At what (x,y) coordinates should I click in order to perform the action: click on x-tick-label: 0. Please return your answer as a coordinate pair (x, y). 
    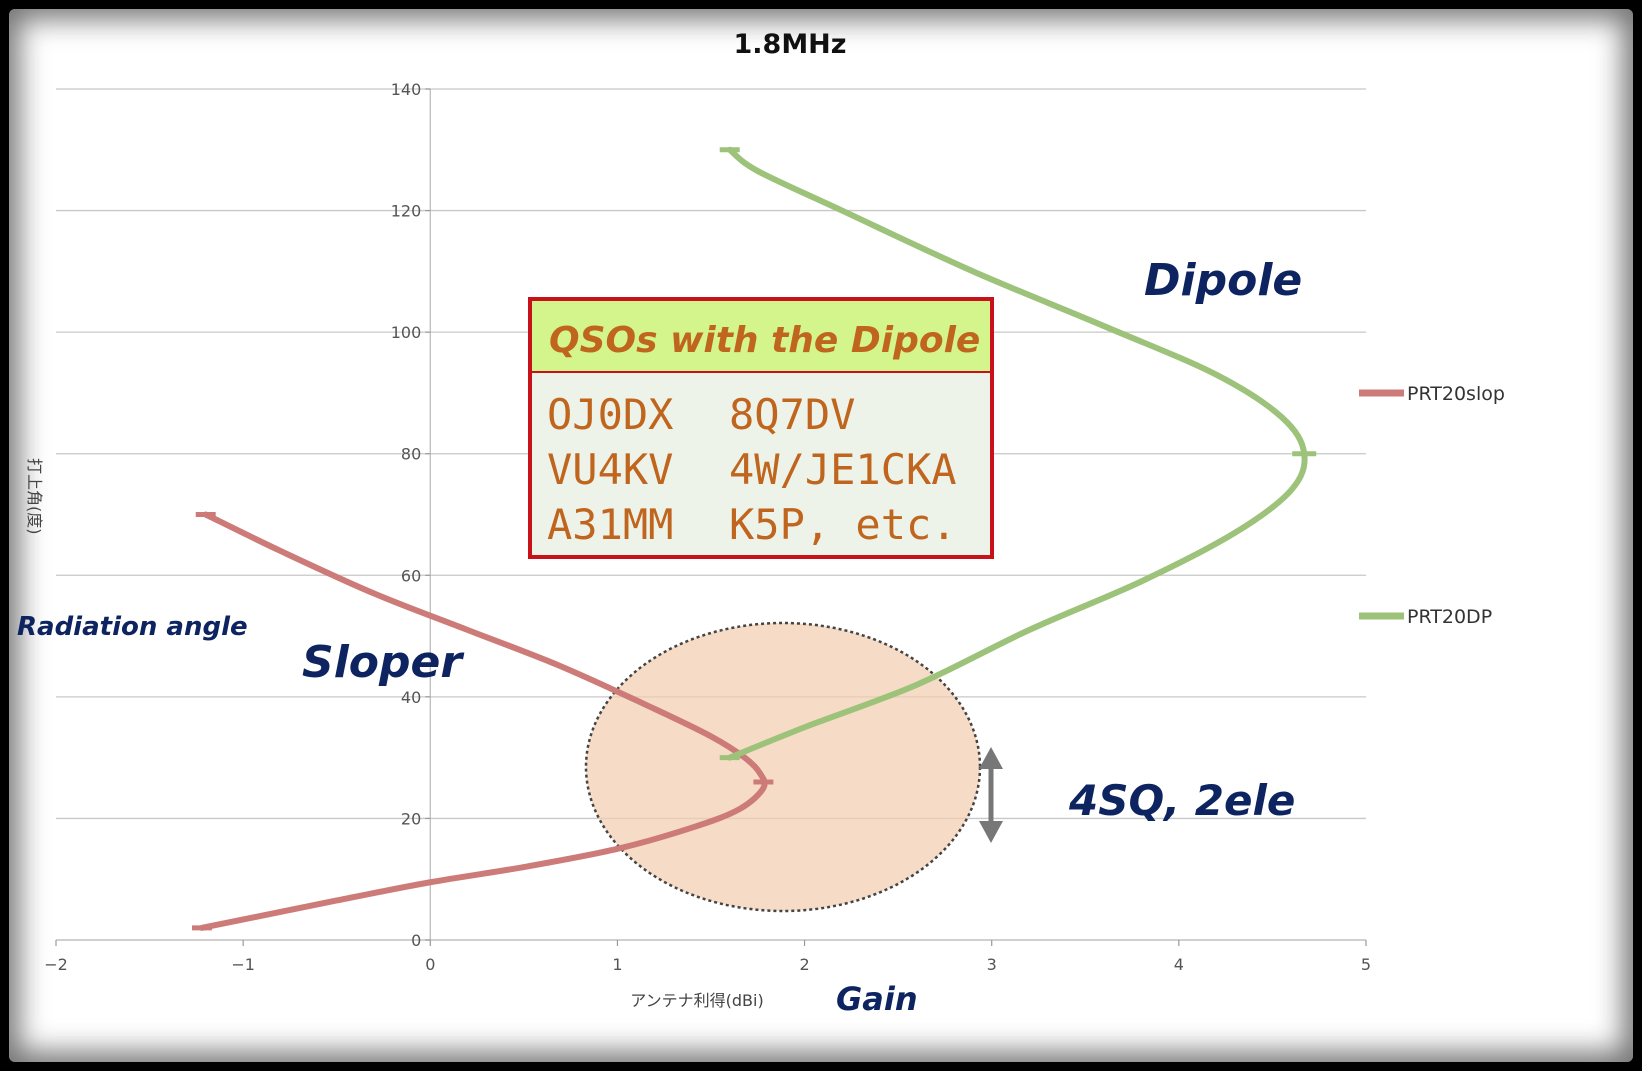
    Looking at the image, I should click on (430, 964).